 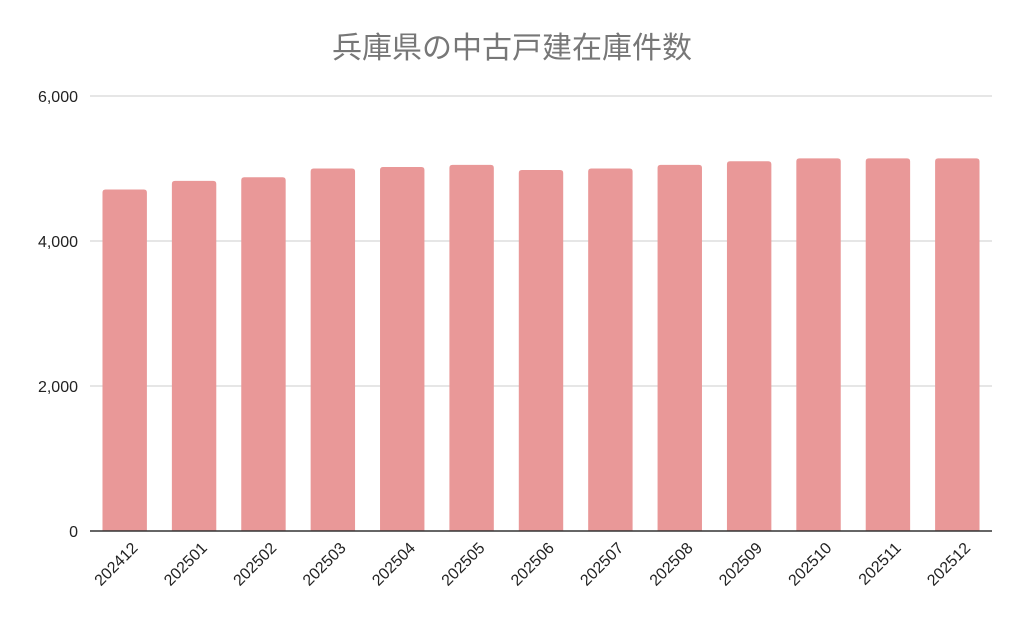 I want to click on x-tick-label: 202506, so click(x=533, y=565).